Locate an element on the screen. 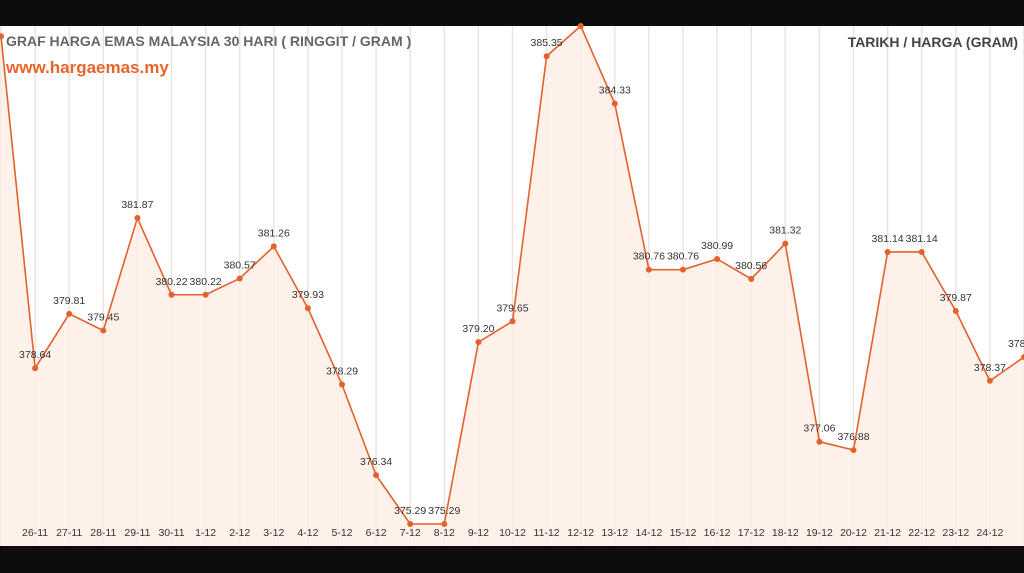 This screenshot has width=1024, height=573. x-tick-label: 13-12 is located at coordinates (614, 533).